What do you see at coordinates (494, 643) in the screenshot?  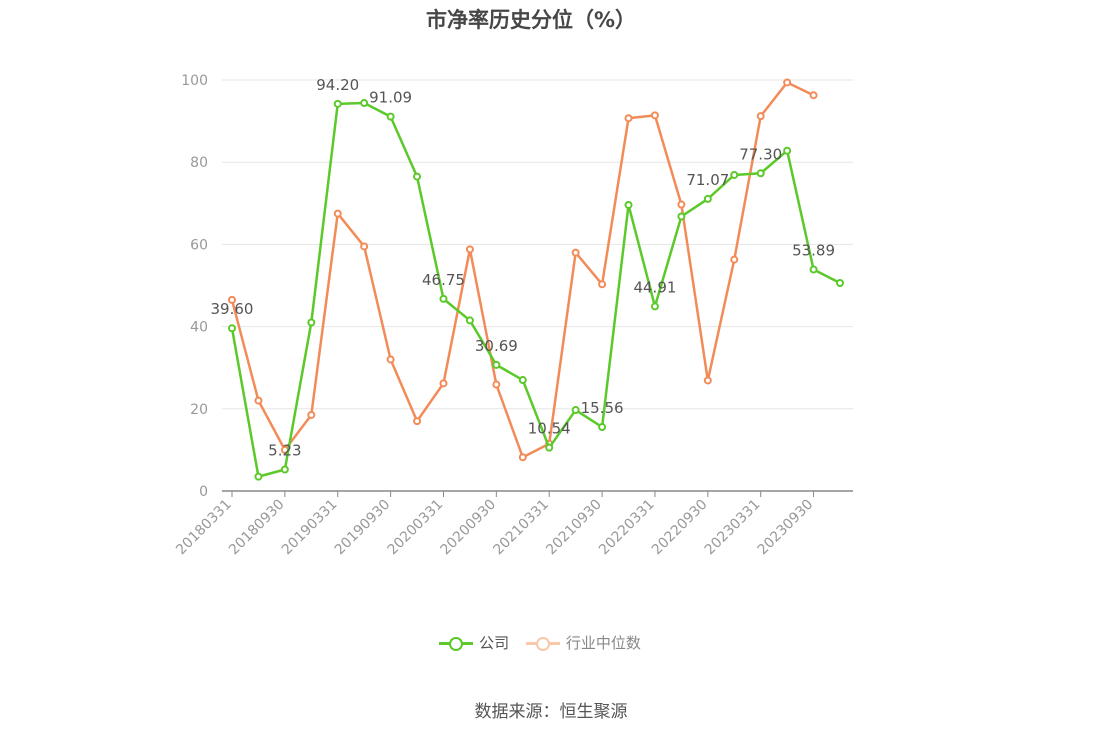 I see `legend-label-company: 公司` at bounding box center [494, 643].